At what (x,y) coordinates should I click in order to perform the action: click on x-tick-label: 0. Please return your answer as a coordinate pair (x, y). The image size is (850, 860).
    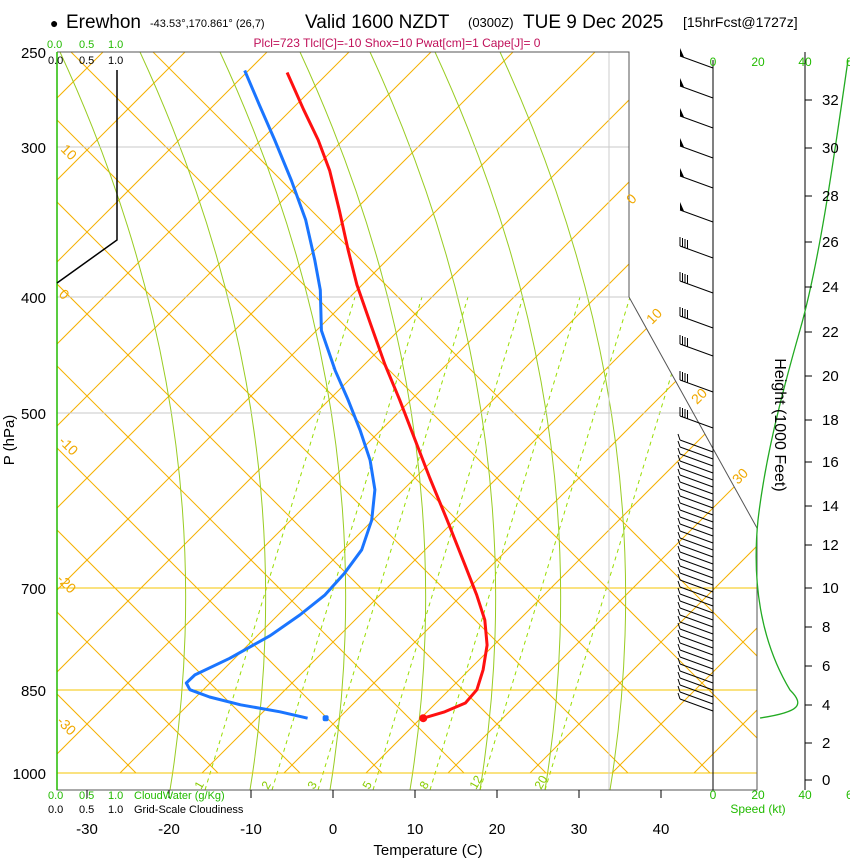
    Looking at the image, I should click on (333, 829).